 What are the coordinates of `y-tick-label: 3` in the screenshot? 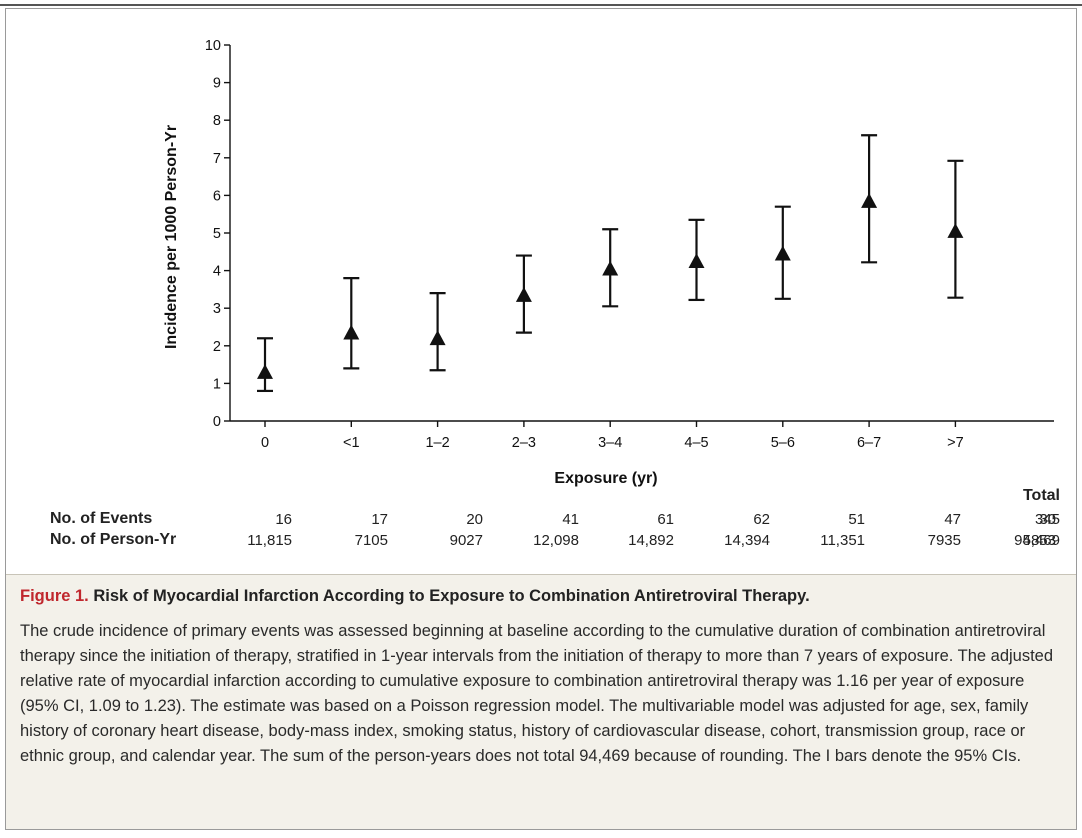 It's located at (217, 309).